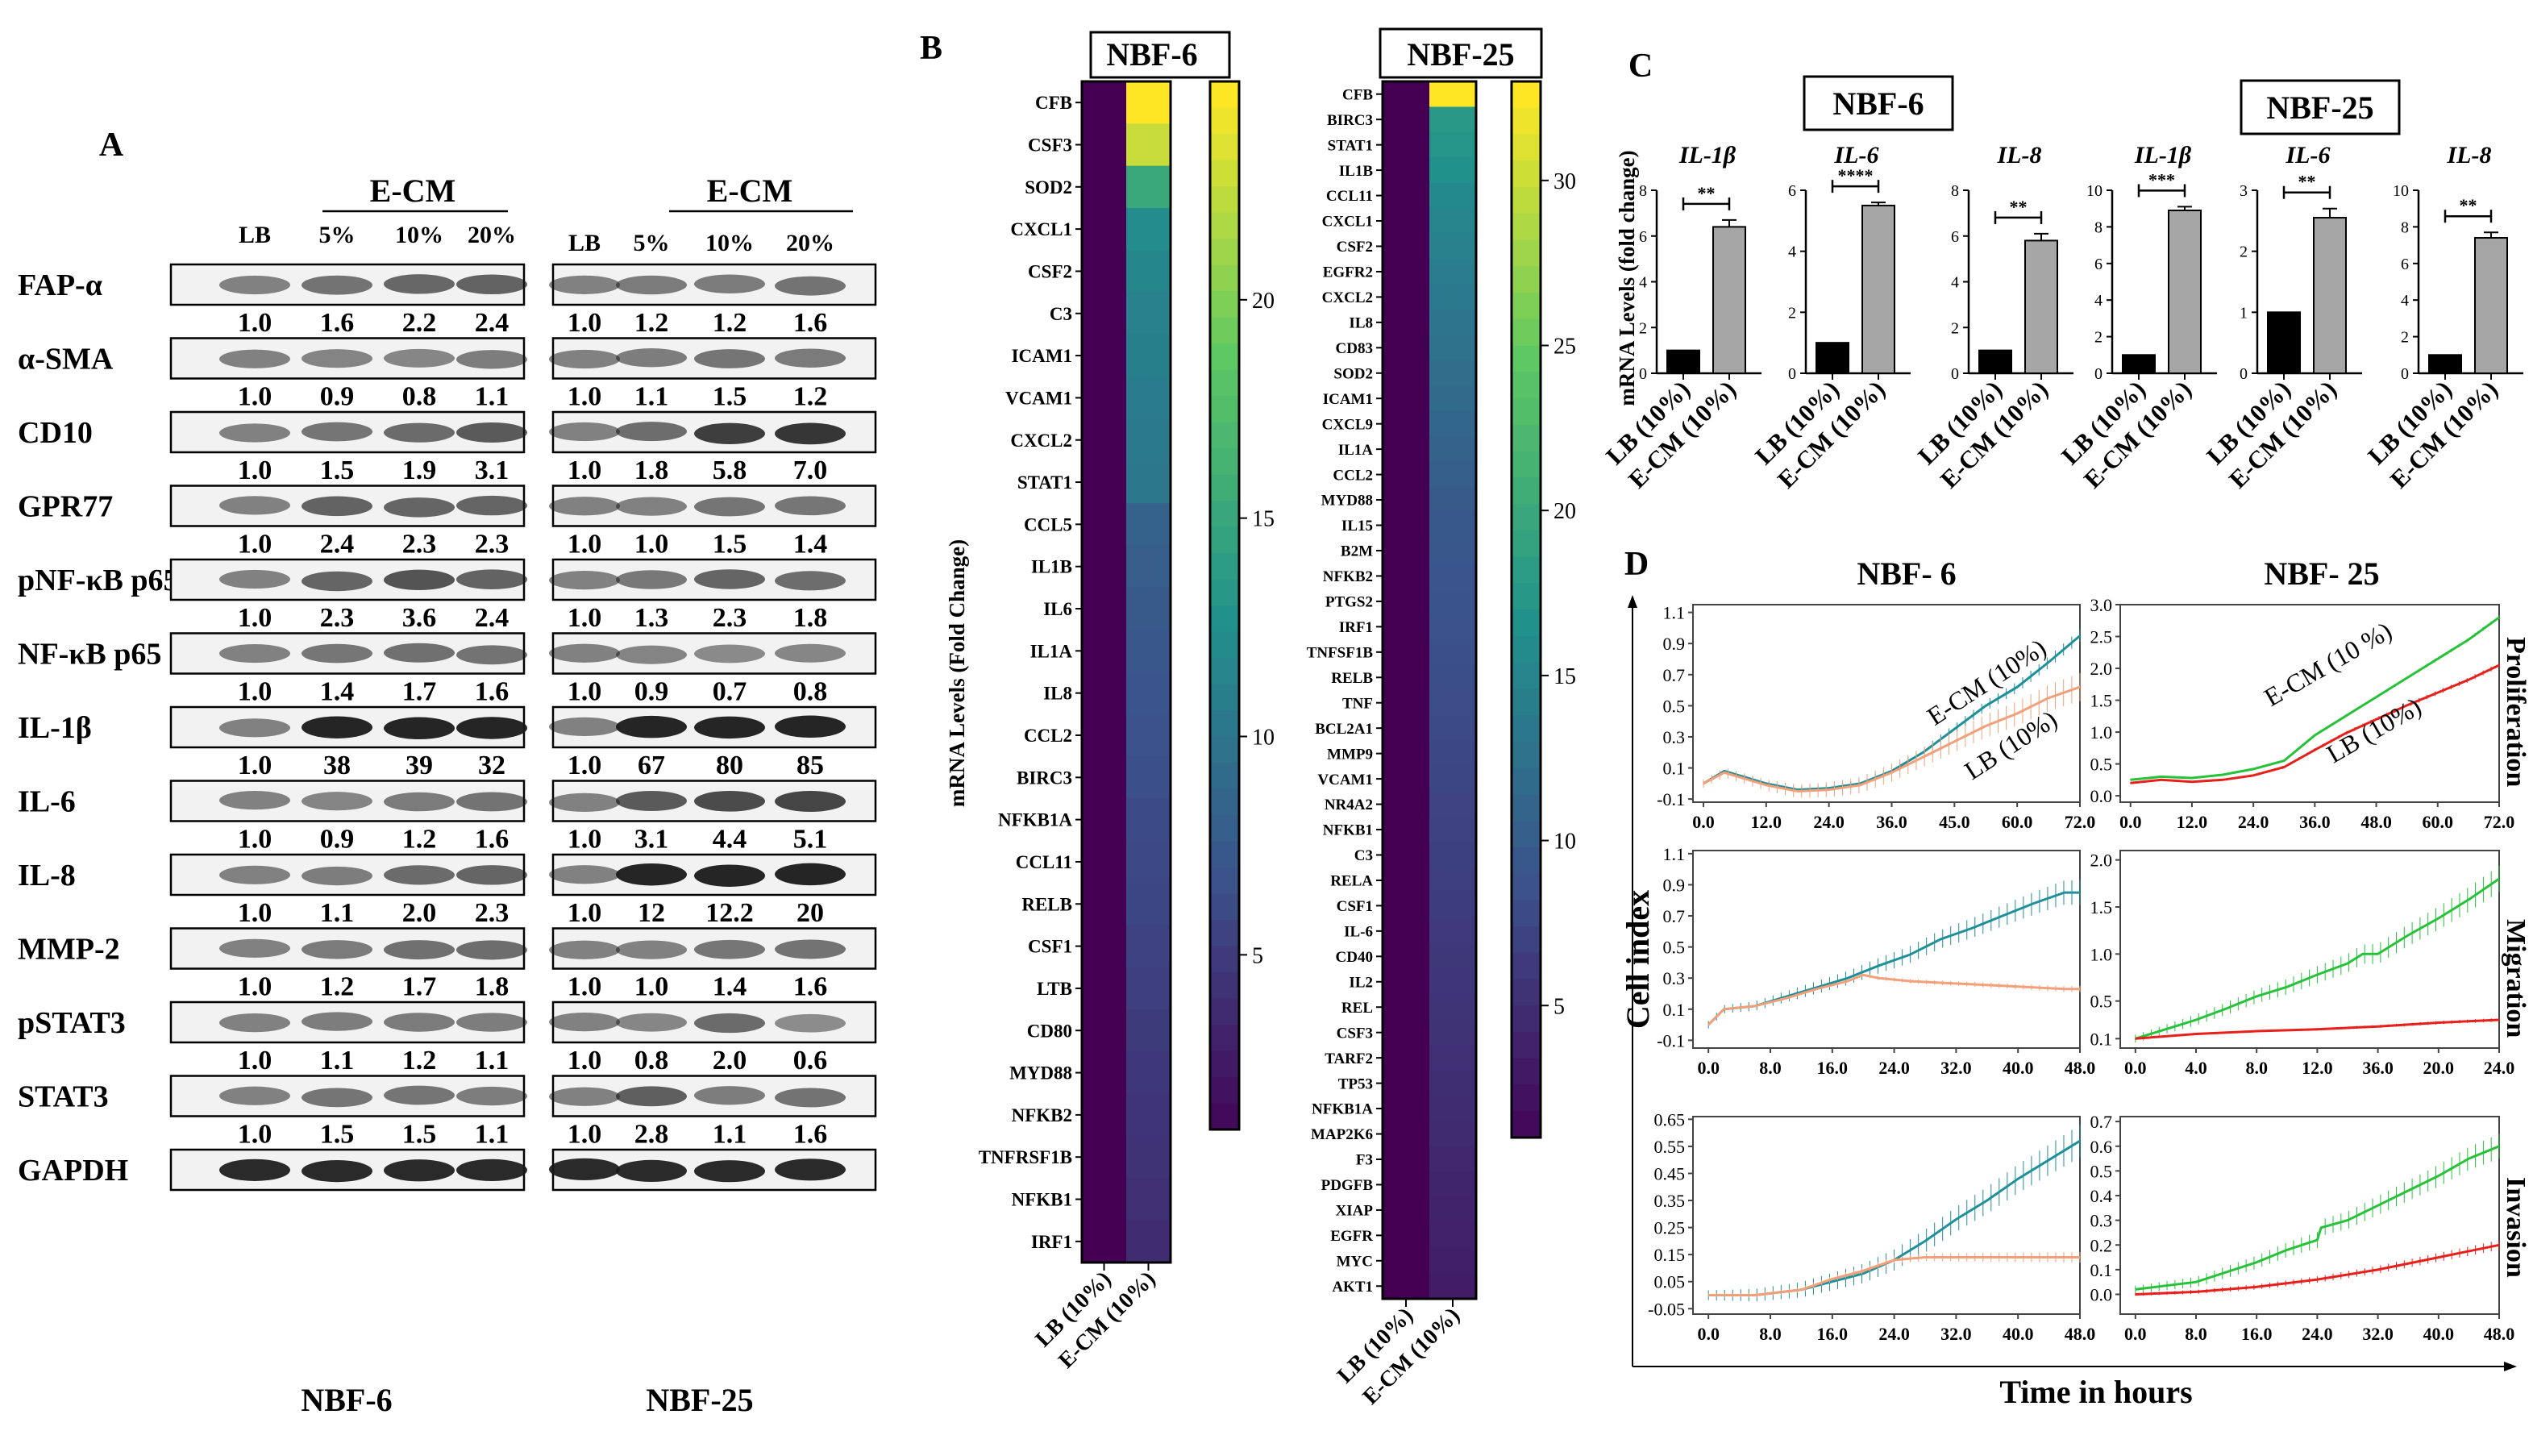 Image resolution: width=2533 pixels, height=1456 pixels. I want to click on bar-y-tick-label: 4, so click(2405, 301).